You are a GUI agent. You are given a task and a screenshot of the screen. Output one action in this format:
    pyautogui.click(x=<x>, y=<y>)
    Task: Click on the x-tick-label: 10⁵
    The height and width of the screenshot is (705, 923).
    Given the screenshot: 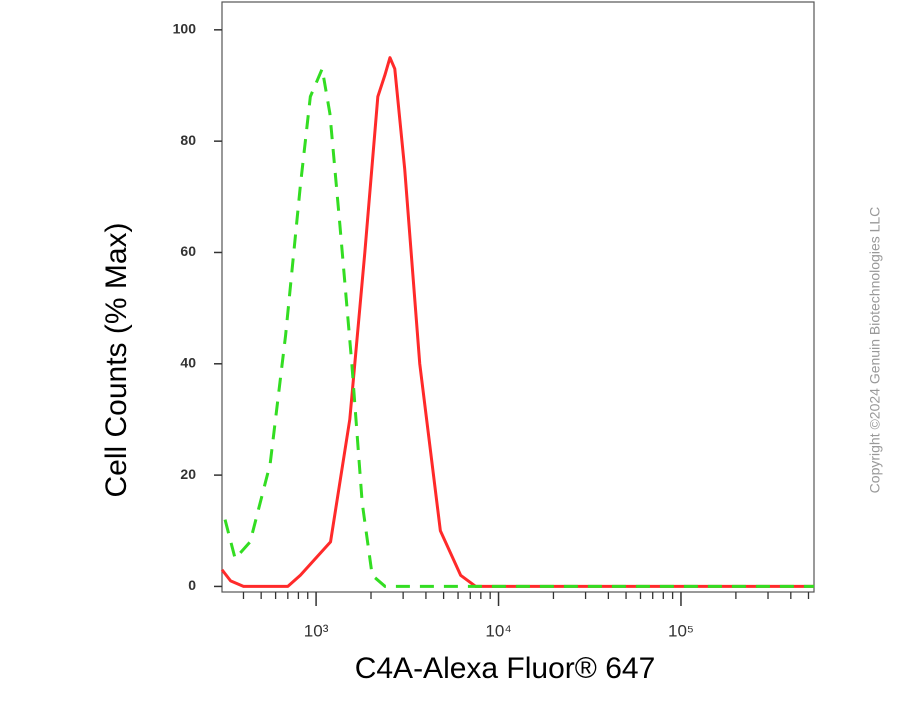 What is the action you would take?
    pyautogui.click(x=681, y=630)
    